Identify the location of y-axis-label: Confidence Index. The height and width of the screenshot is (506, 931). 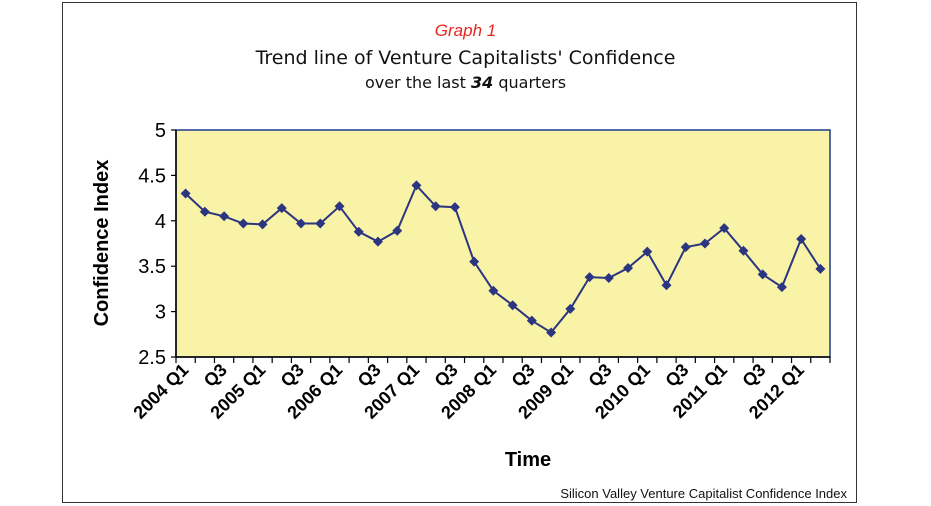
(102, 243).